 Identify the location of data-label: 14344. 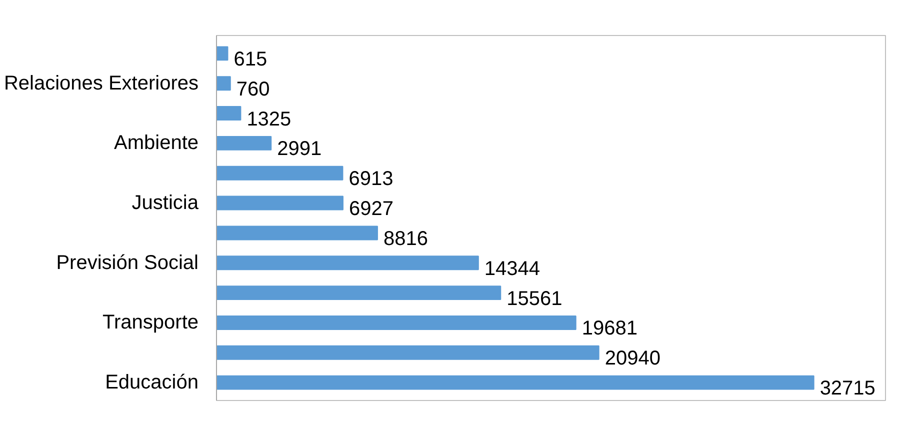
(512, 269).